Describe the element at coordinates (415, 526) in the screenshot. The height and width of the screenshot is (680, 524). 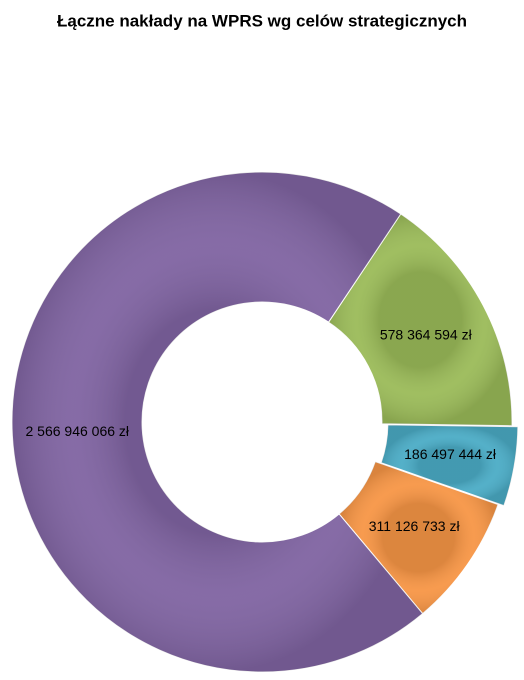
I see `data-label: 311 126 733 zł` at that location.